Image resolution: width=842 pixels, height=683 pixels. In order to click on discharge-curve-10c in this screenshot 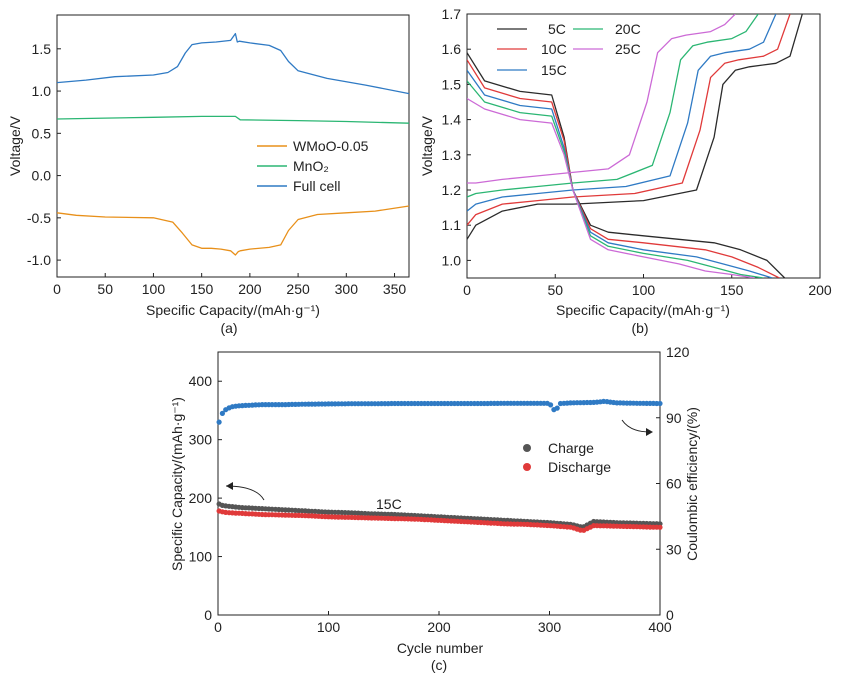, I will do `click(623, 168)`.